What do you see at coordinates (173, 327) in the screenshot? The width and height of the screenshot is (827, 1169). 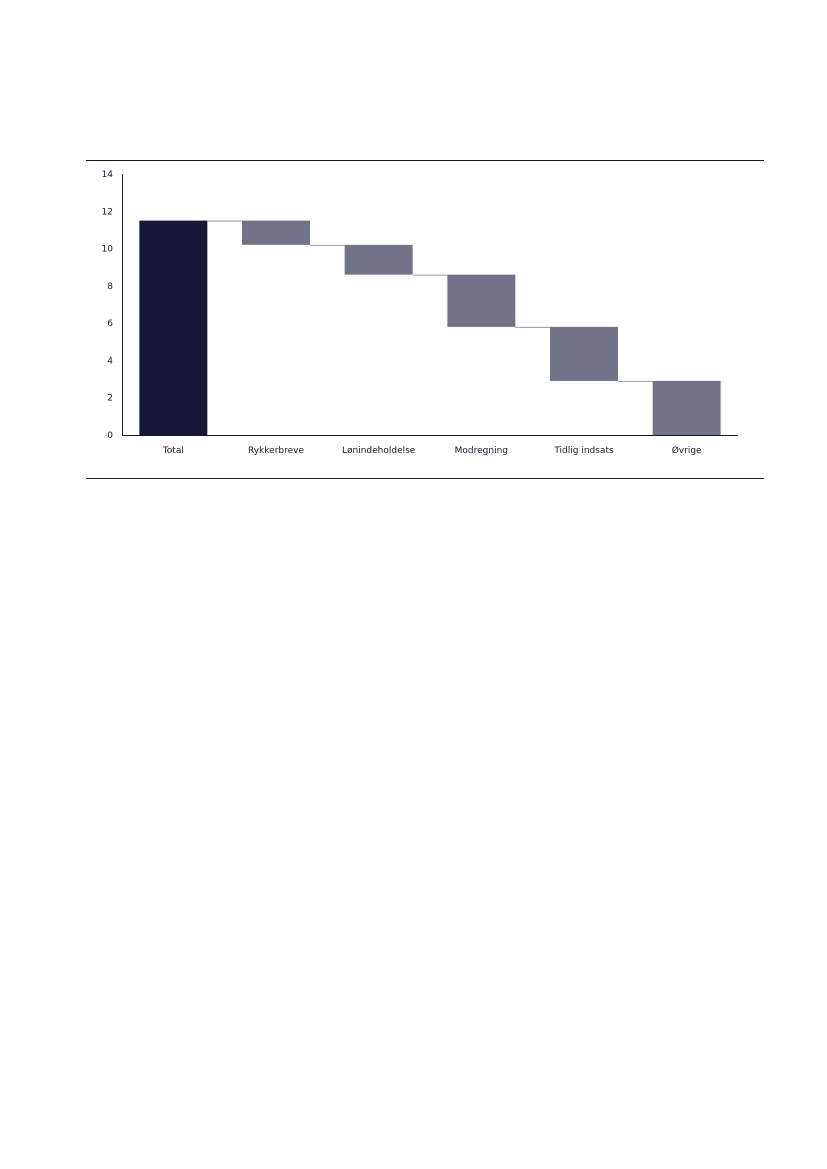 I see `bar-total` at bounding box center [173, 327].